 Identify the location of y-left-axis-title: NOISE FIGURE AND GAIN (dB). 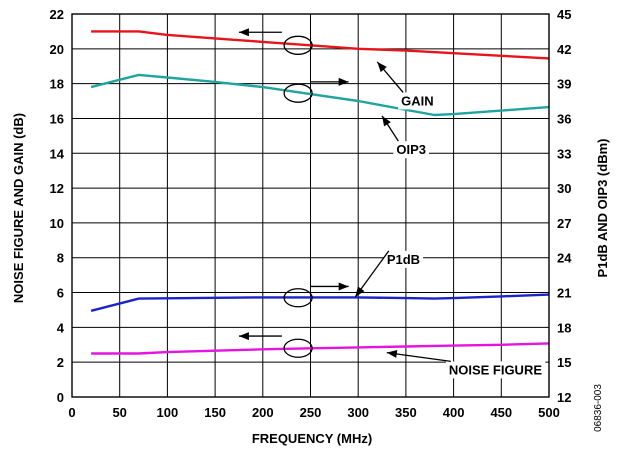
(18, 208).